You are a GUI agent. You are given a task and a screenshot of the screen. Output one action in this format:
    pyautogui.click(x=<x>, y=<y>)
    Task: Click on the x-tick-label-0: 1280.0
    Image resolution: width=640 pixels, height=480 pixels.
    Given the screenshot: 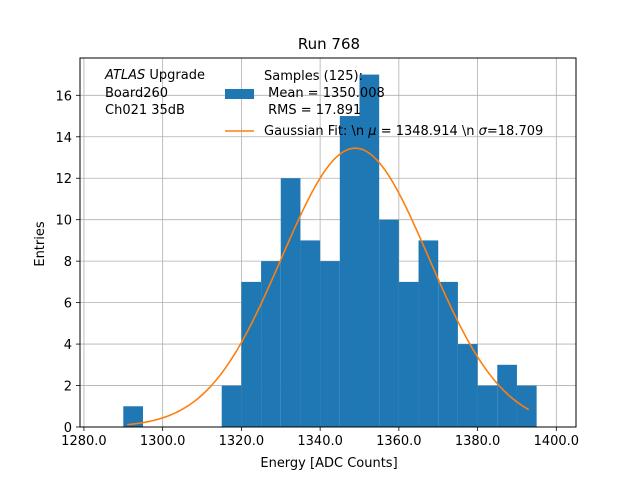 What is the action you would take?
    pyautogui.click(x=84, y=441)
    